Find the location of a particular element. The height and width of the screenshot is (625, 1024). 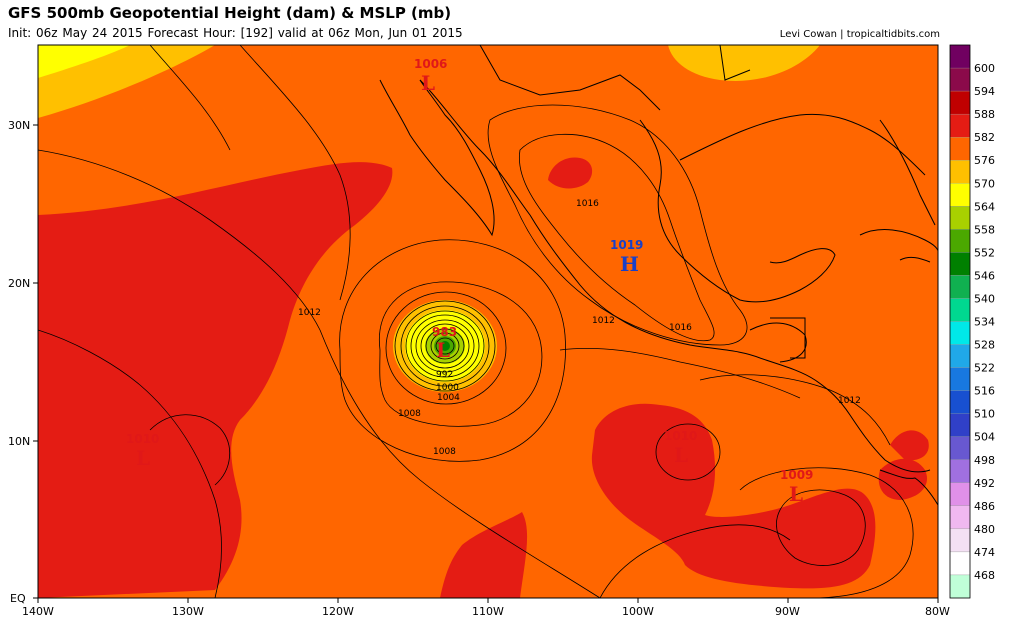

height-588-region-east is located at coordinates (903, 479).